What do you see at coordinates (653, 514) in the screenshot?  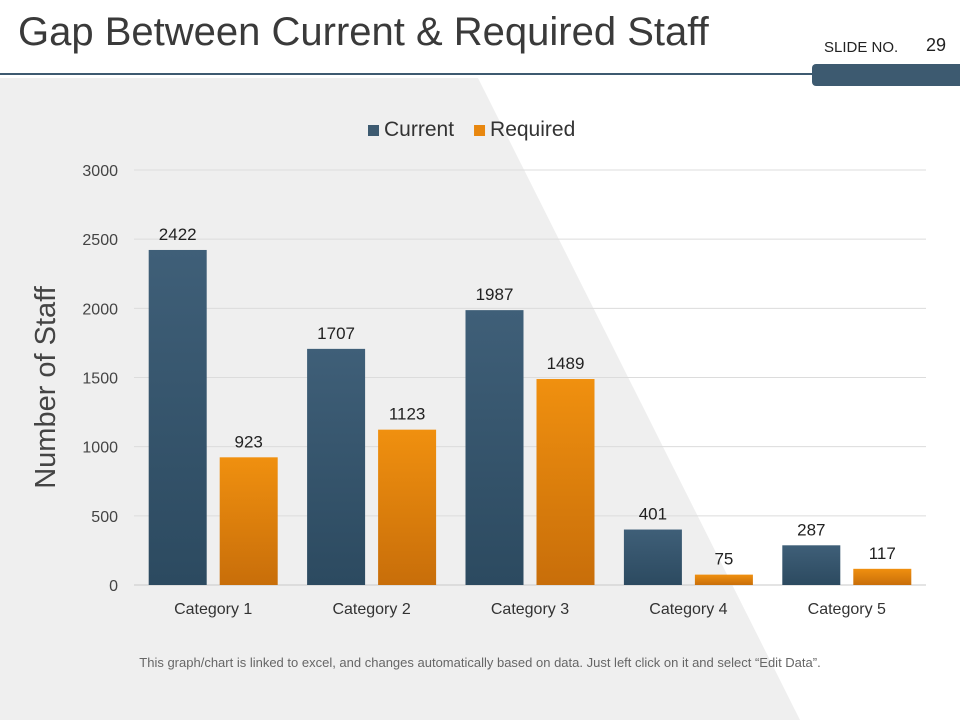 I see `data-label-current: 401` at bounding box center [653, 514].